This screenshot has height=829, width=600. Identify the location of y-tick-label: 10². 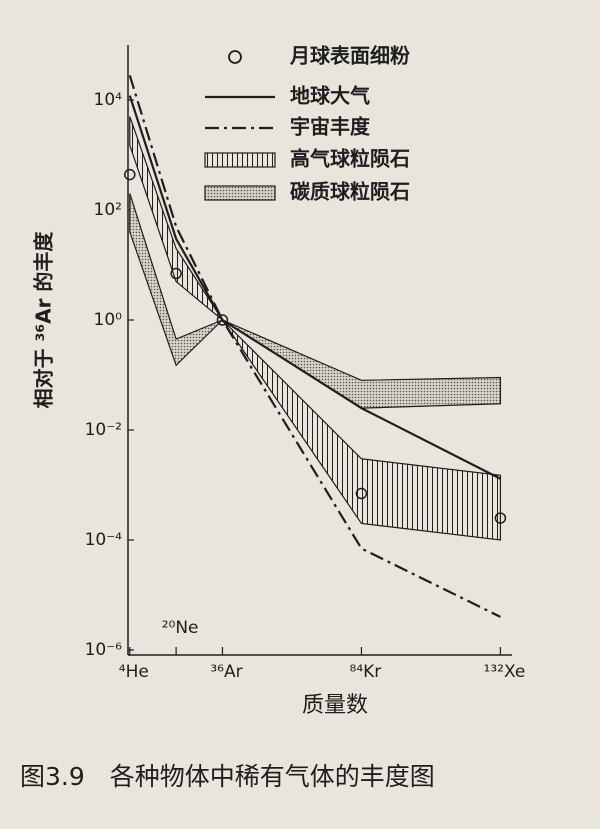
(108, 210).